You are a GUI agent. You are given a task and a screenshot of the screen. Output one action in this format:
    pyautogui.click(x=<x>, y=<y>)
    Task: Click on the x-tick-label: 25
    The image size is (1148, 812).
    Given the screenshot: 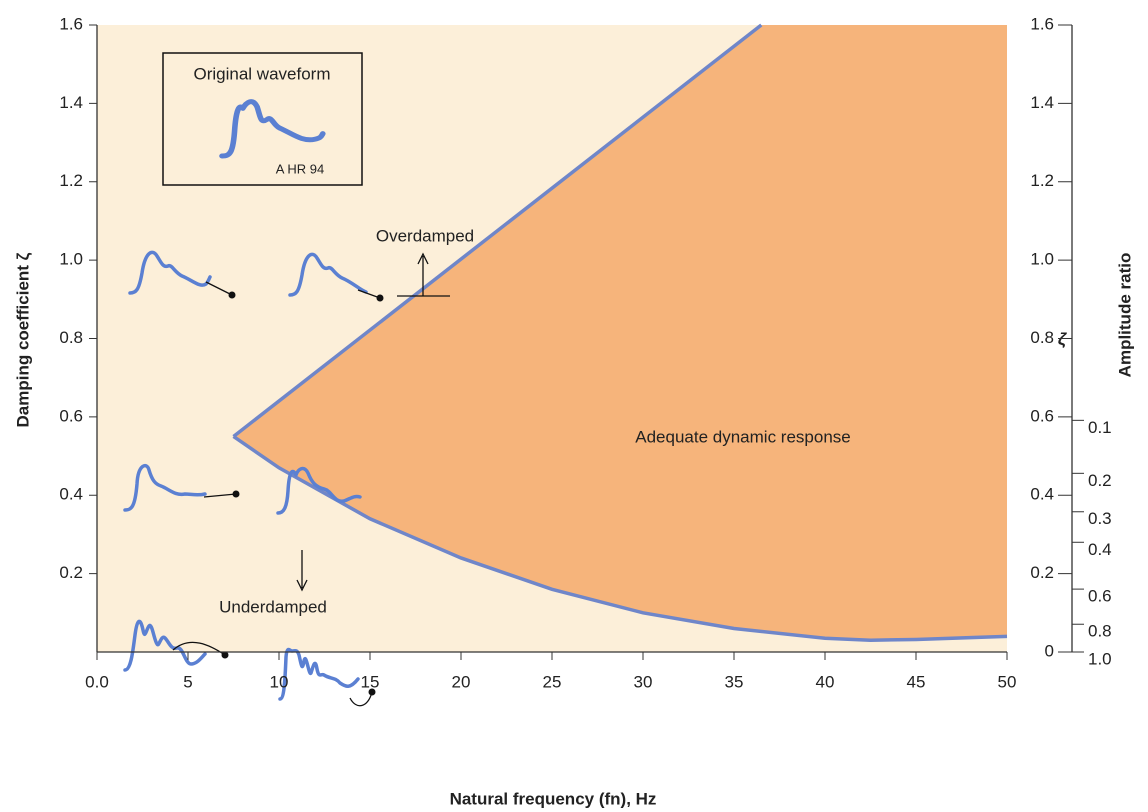 What is the action you would take?
    pyautogui.click(x=552, y=681)
    